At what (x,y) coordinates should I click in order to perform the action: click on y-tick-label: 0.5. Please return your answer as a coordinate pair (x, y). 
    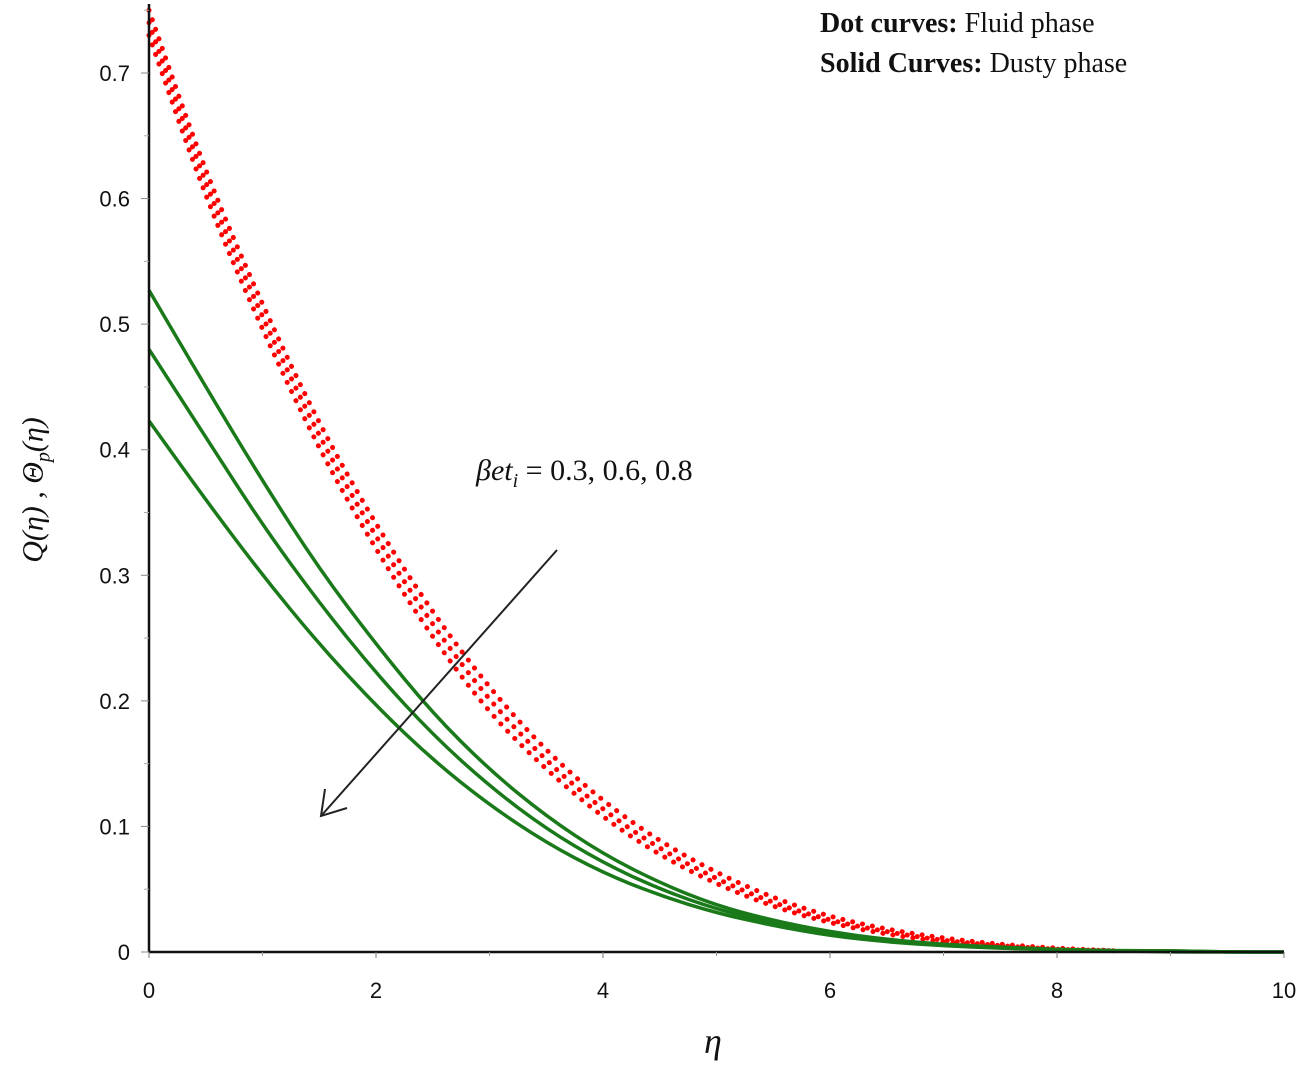
    Looking at the image, I should click on (114, 324).